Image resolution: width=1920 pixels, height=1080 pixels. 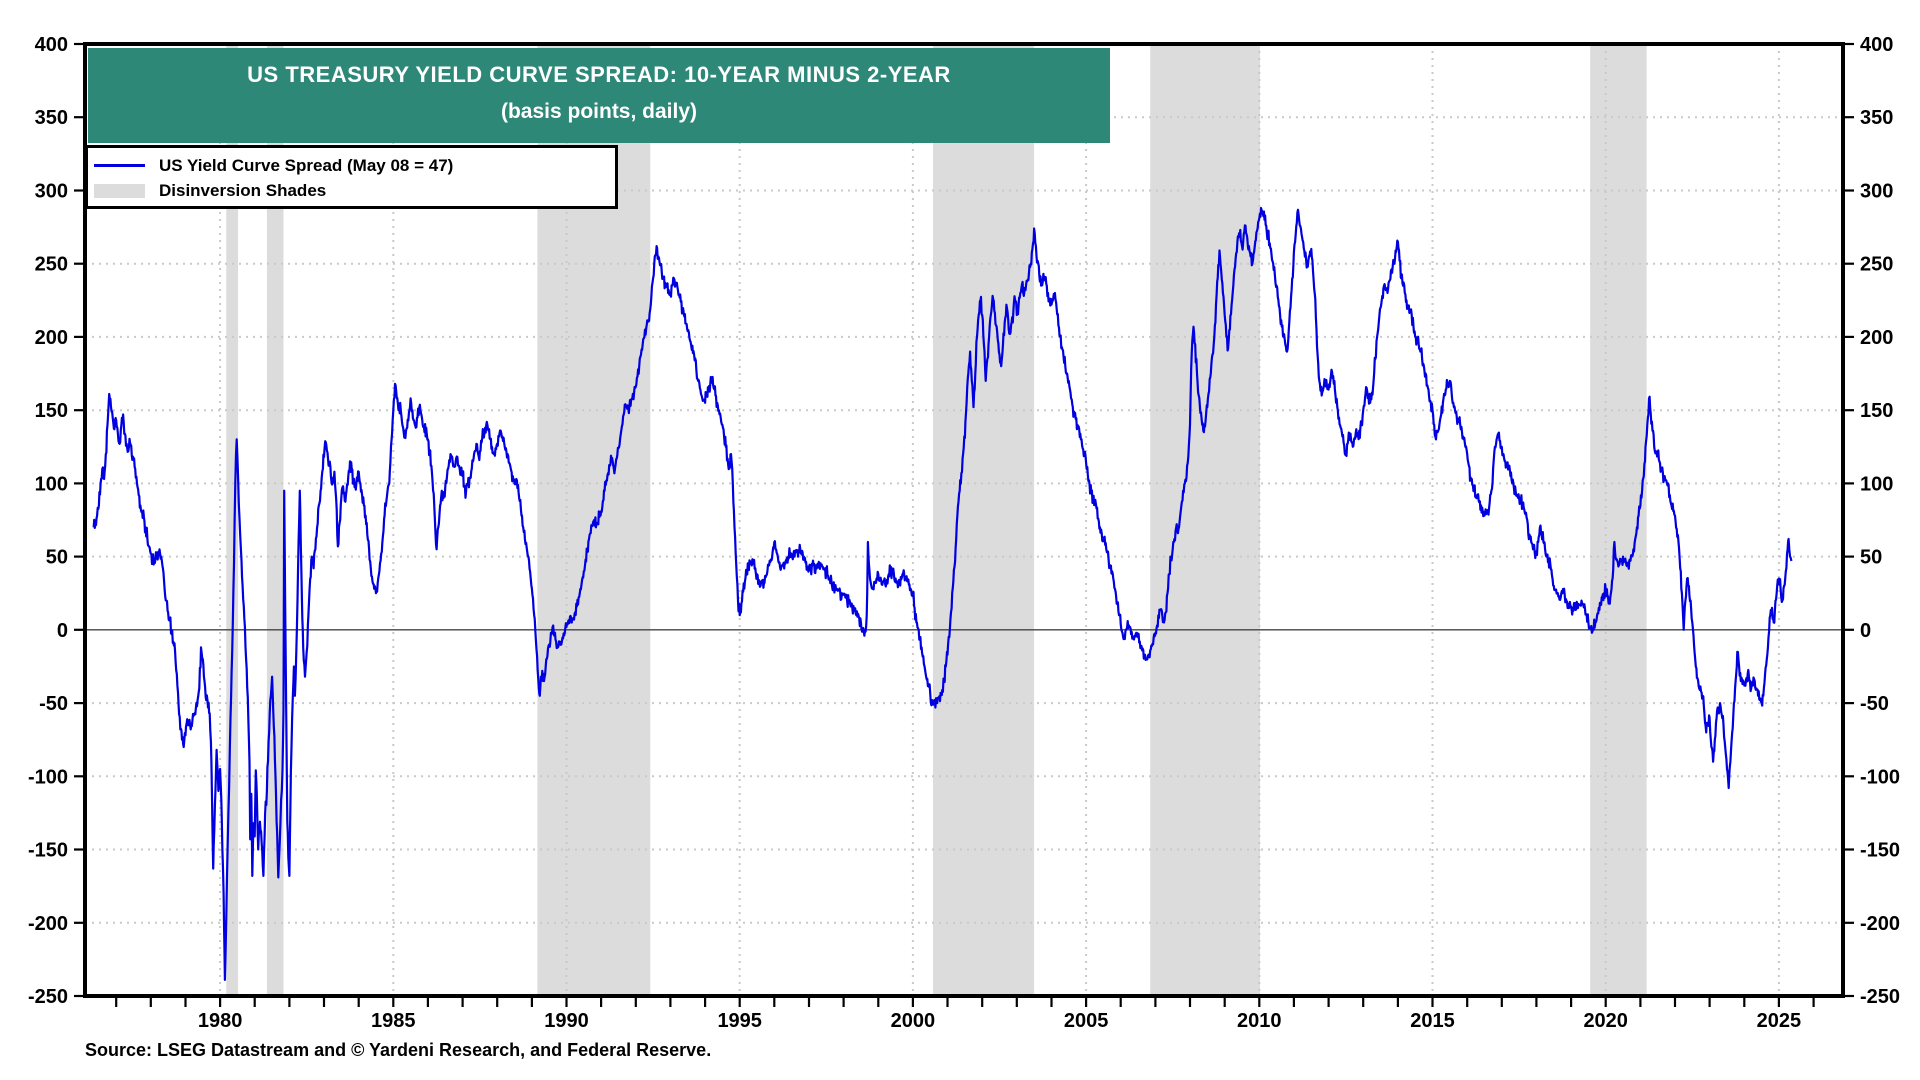 I want to click on y-tick-label-left: 0, so click(x=62, y=631).